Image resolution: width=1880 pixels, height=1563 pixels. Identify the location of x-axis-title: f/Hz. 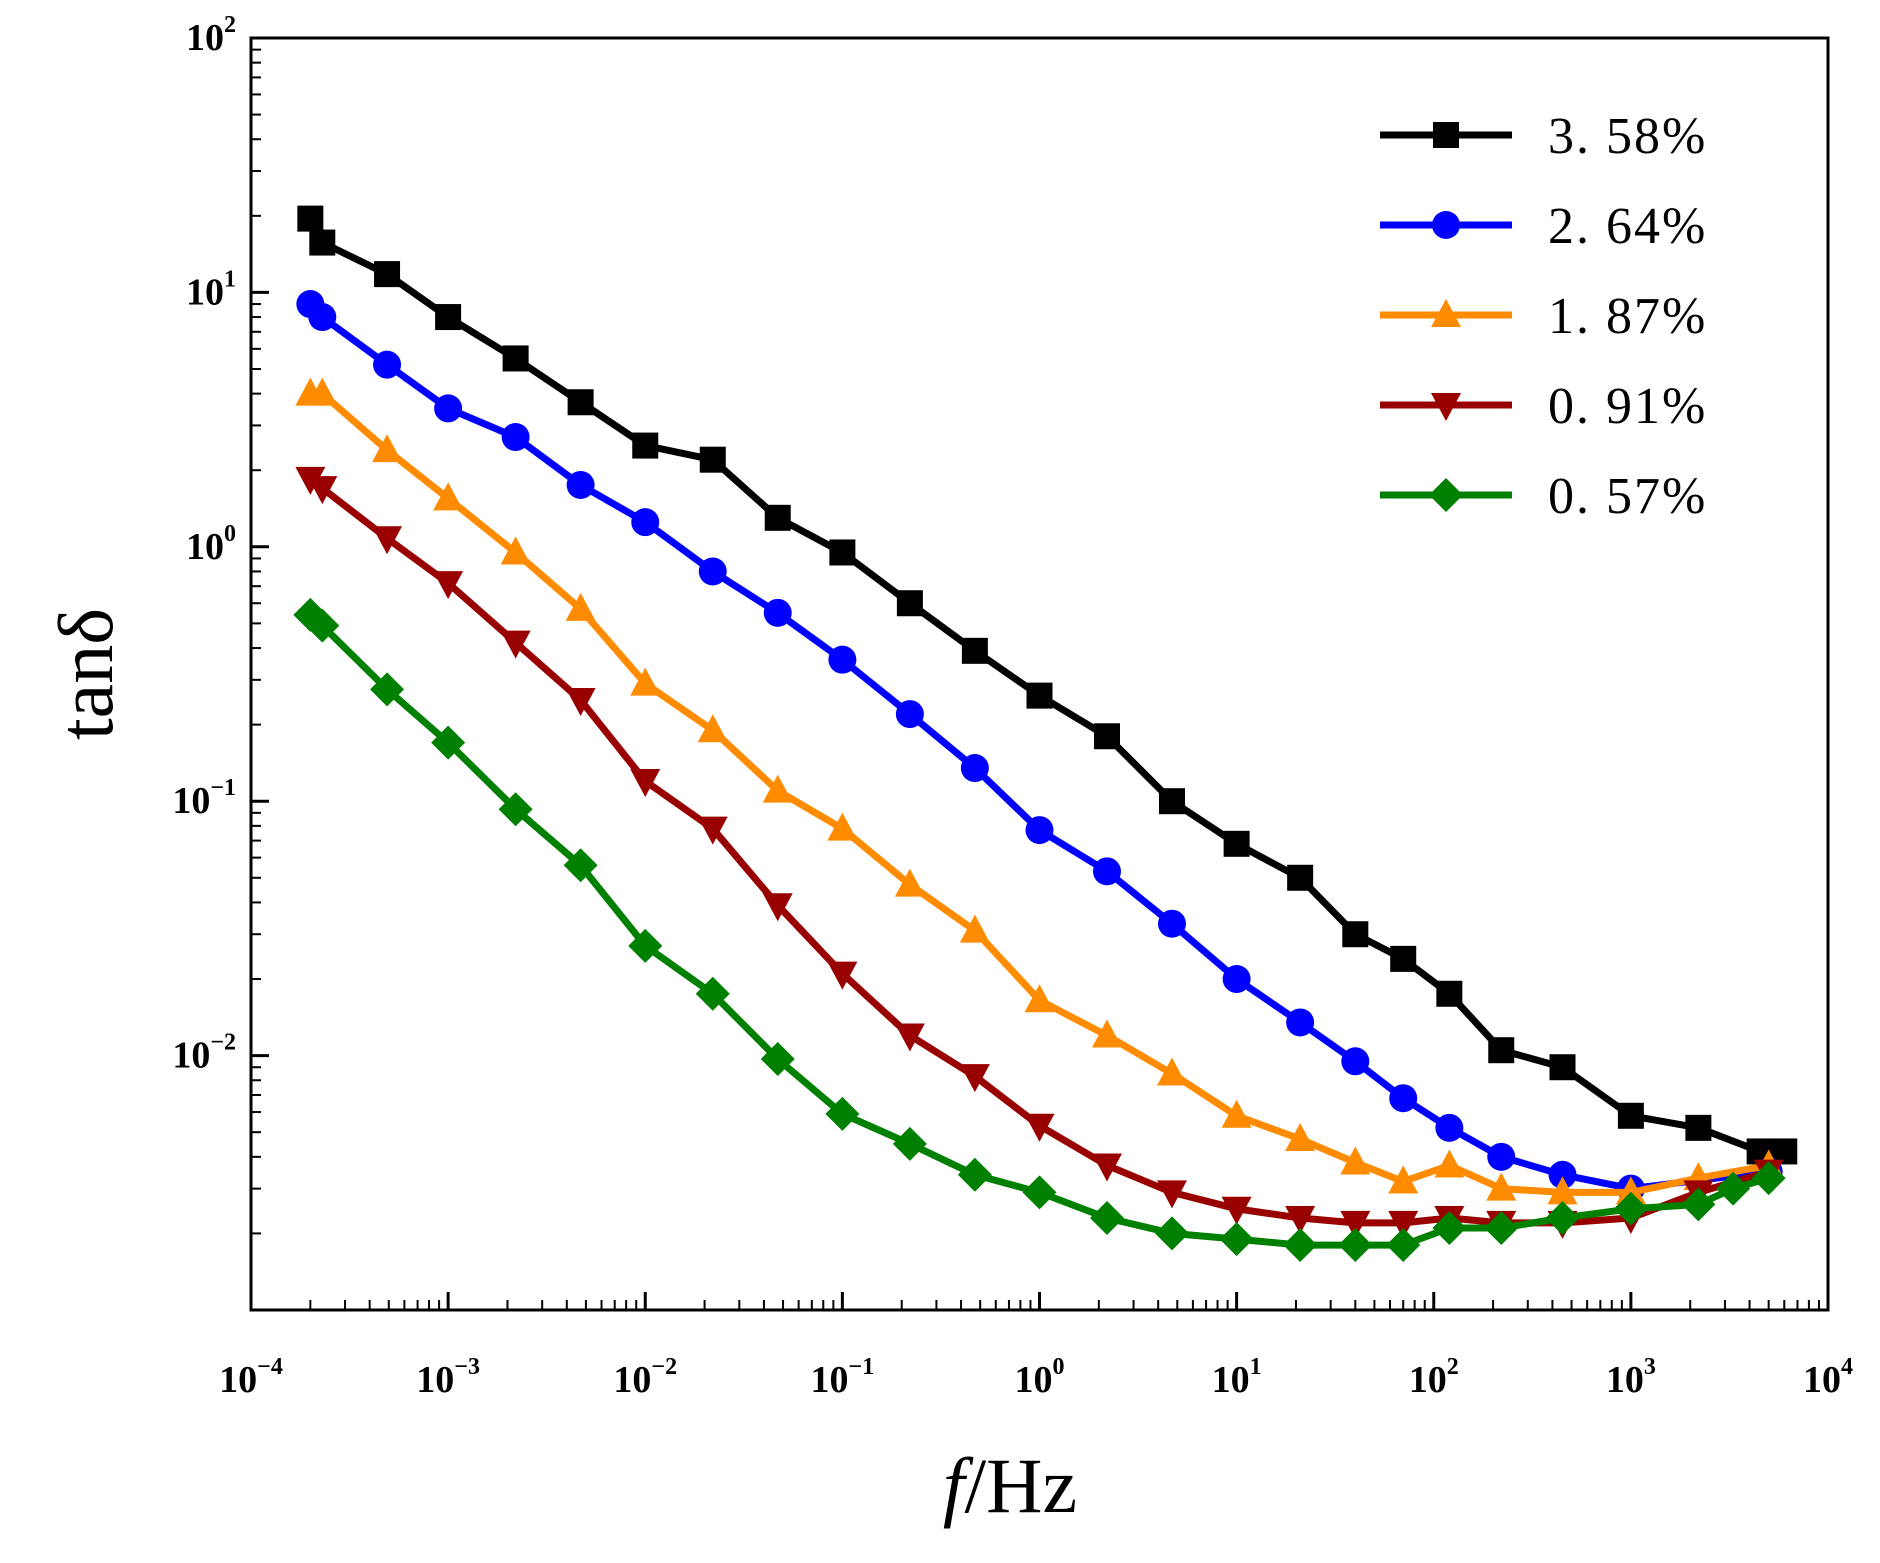
(1010, 1485).